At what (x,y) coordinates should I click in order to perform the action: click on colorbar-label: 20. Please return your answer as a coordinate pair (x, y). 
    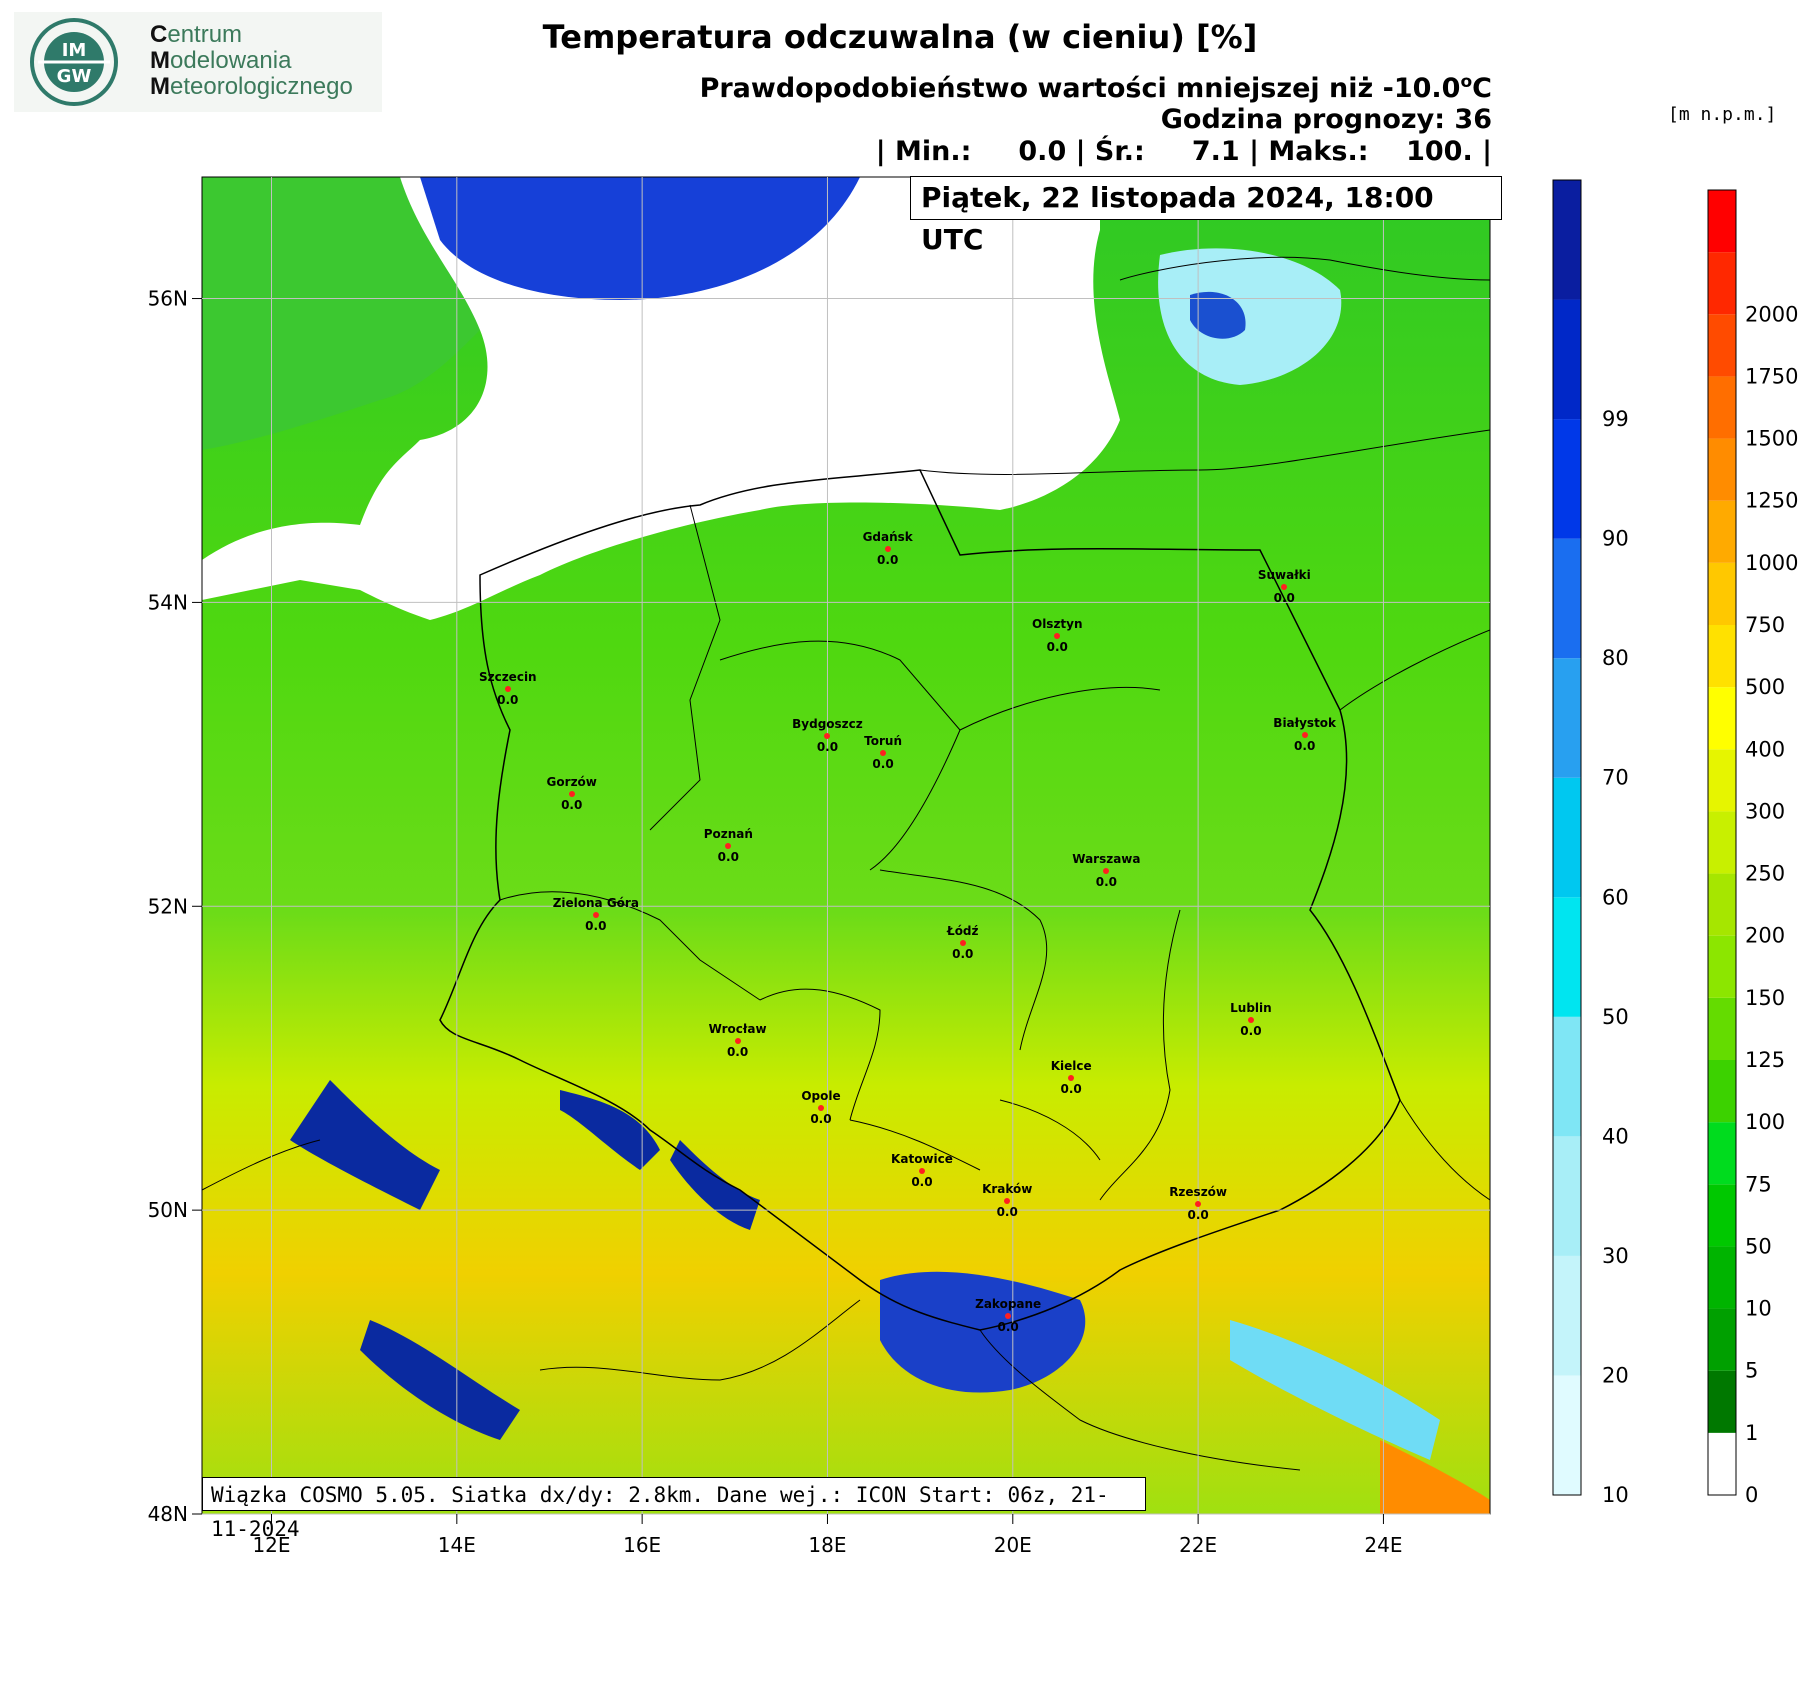
    Looking at the image, I should click on (1615, 1375).